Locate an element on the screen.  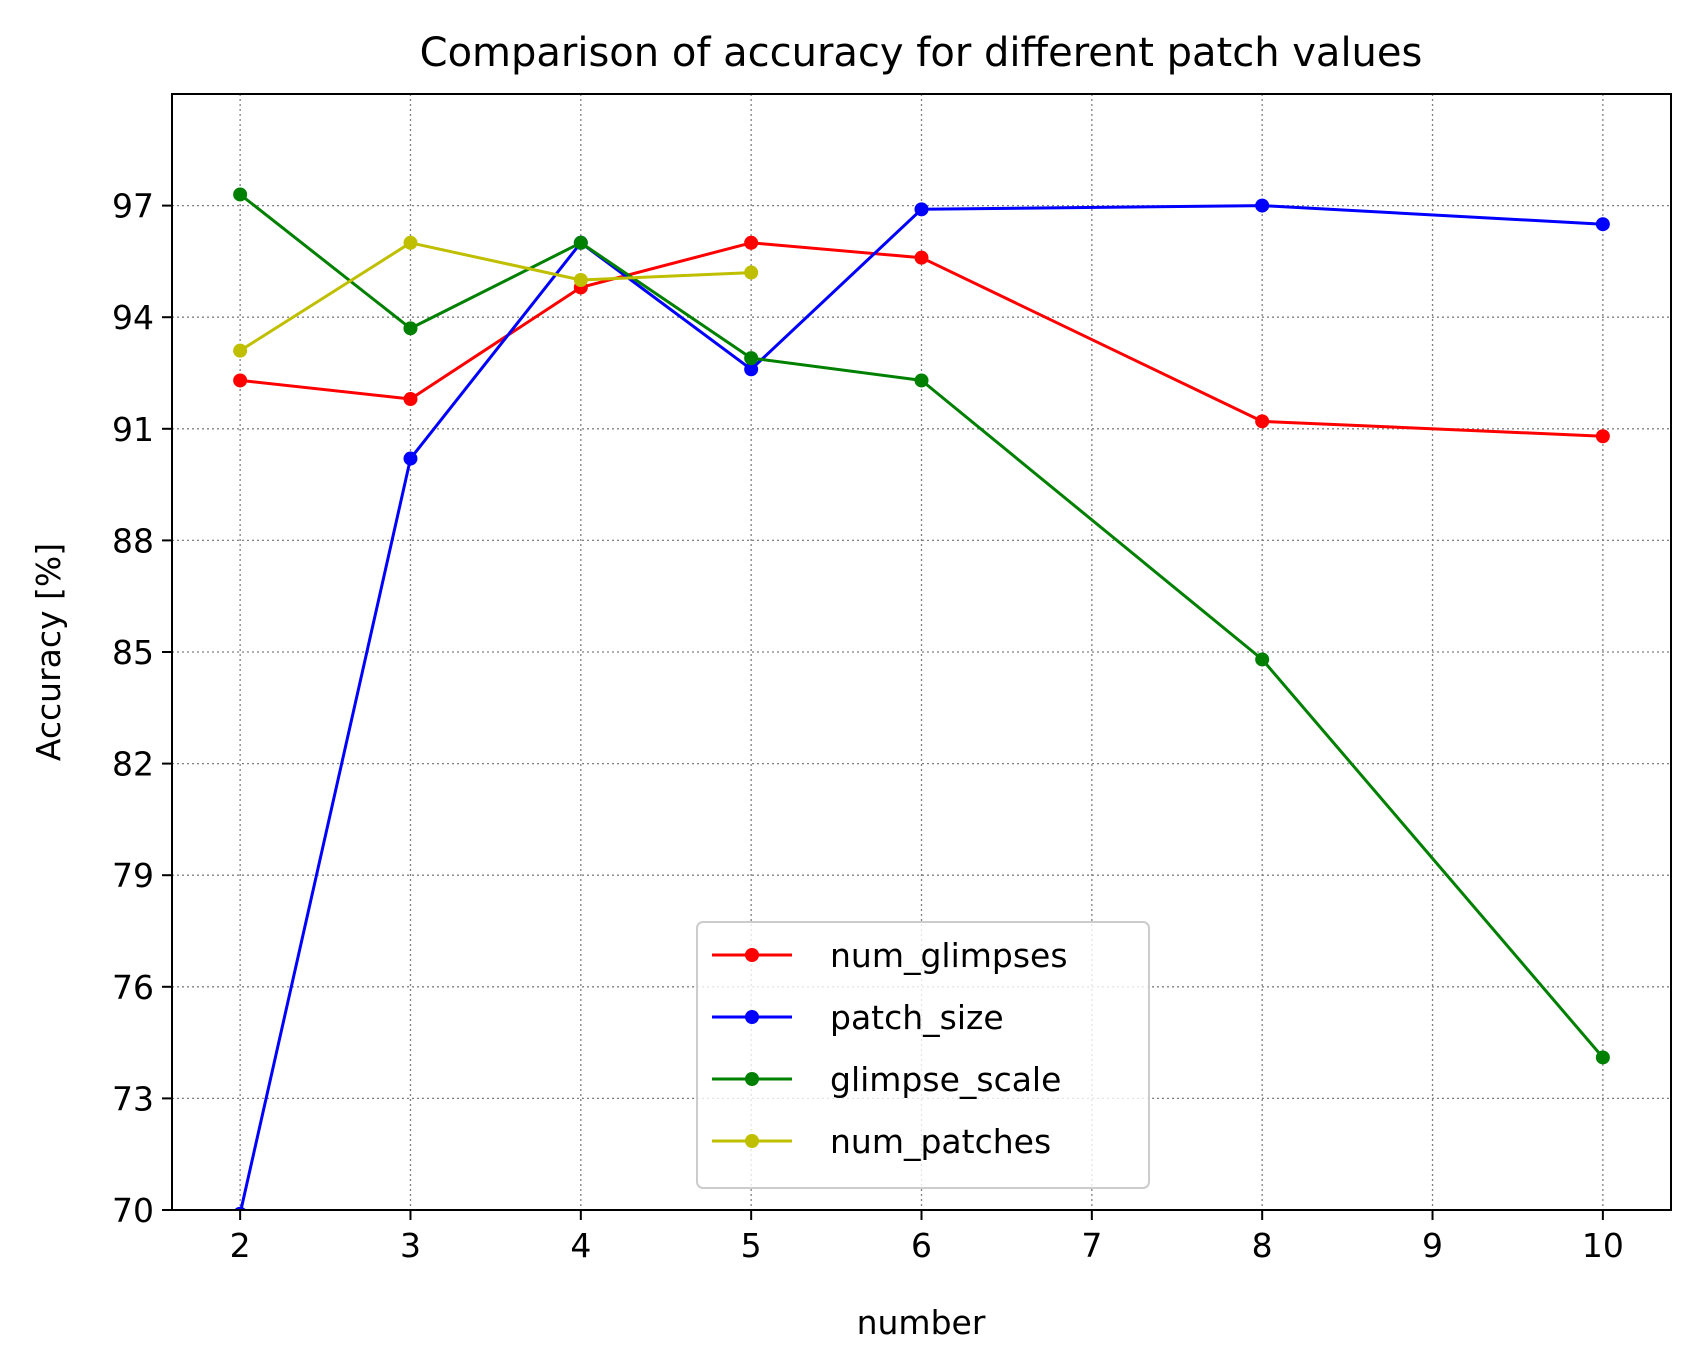
x-tick-label: 4 is located at coordinates (580, 1245).